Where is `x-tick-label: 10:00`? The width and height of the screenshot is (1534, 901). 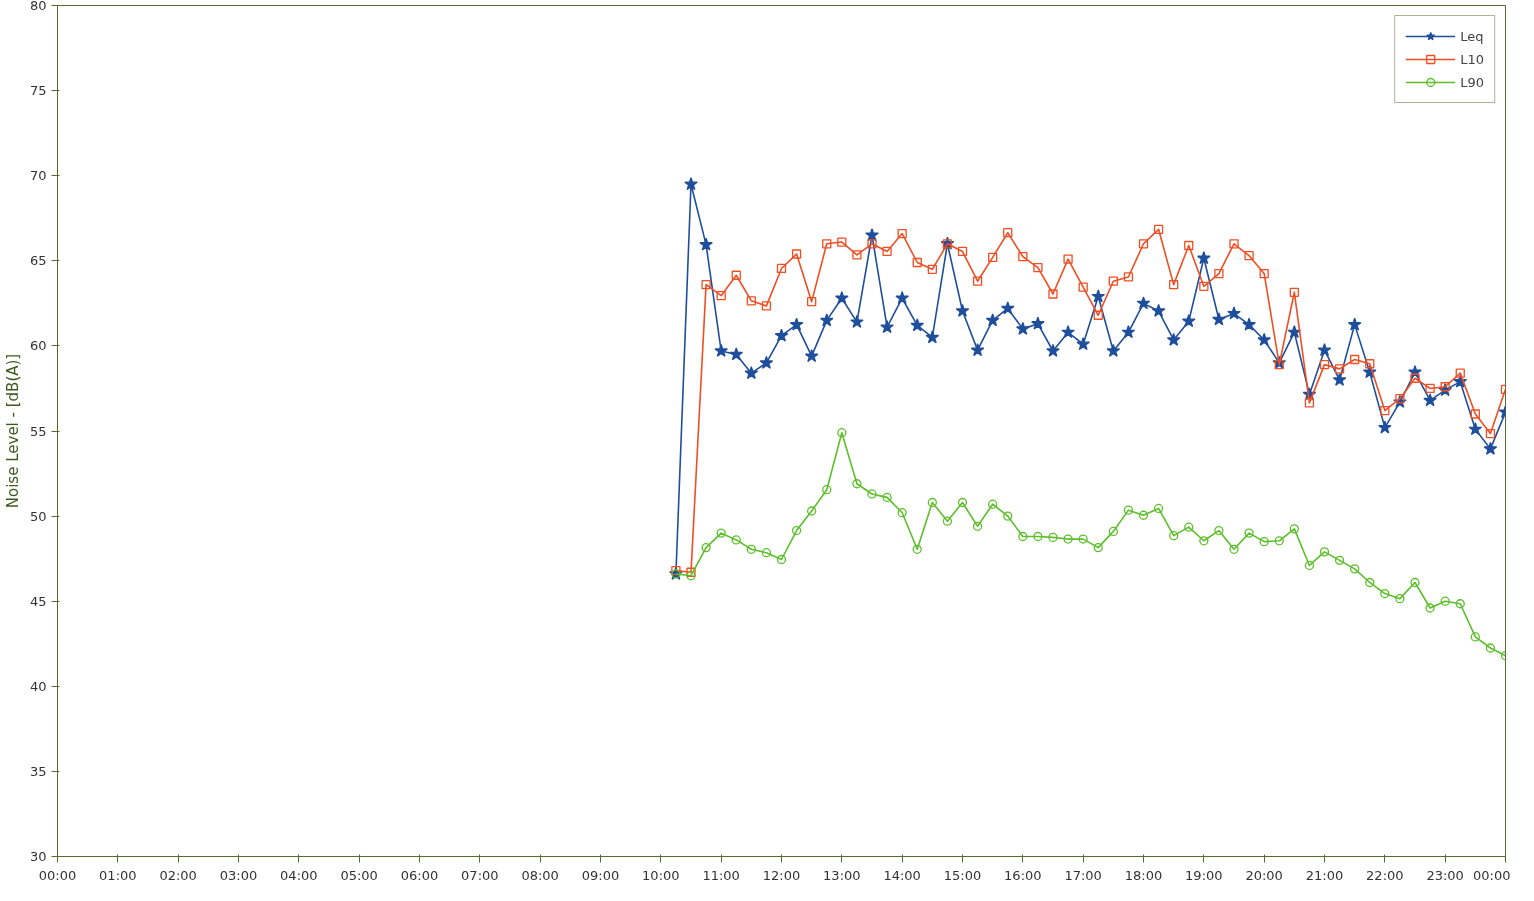
x-tick-label: 10:00 is located at coordinates (661, 875).